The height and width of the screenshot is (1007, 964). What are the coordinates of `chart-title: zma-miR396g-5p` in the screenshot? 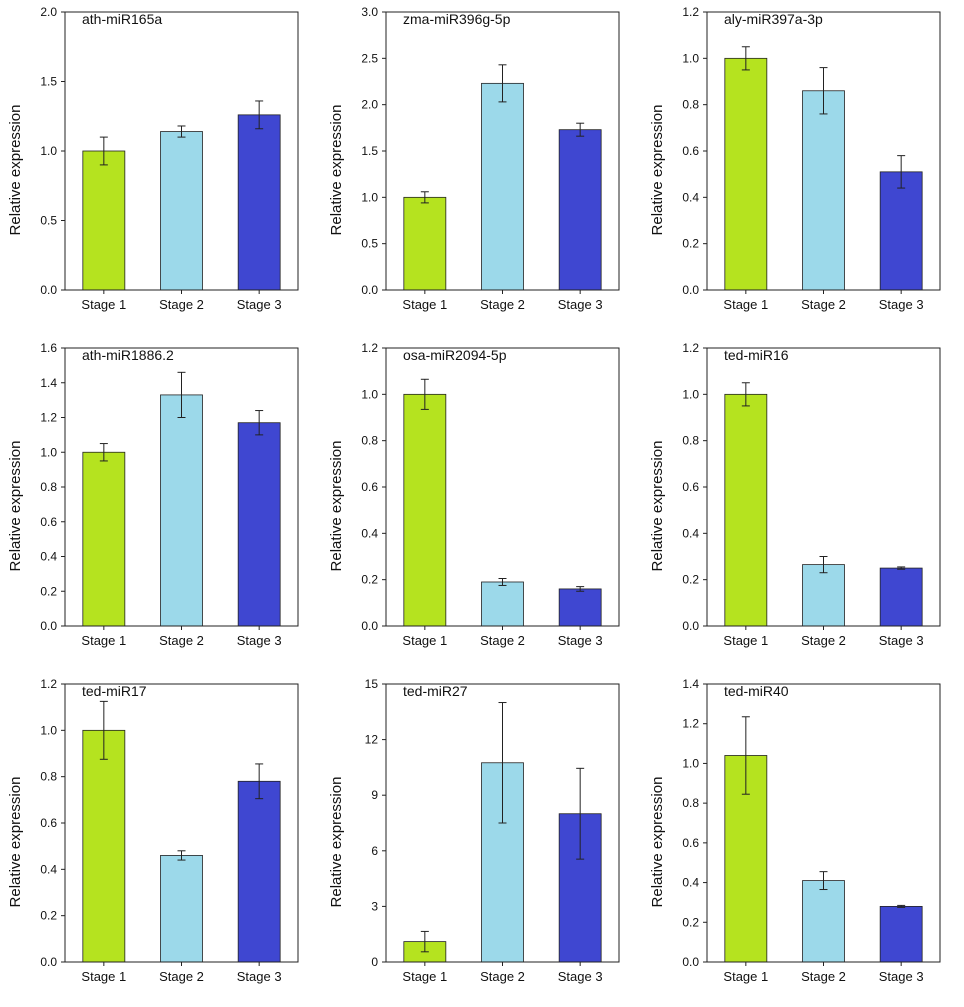 It's located at (457, 19).